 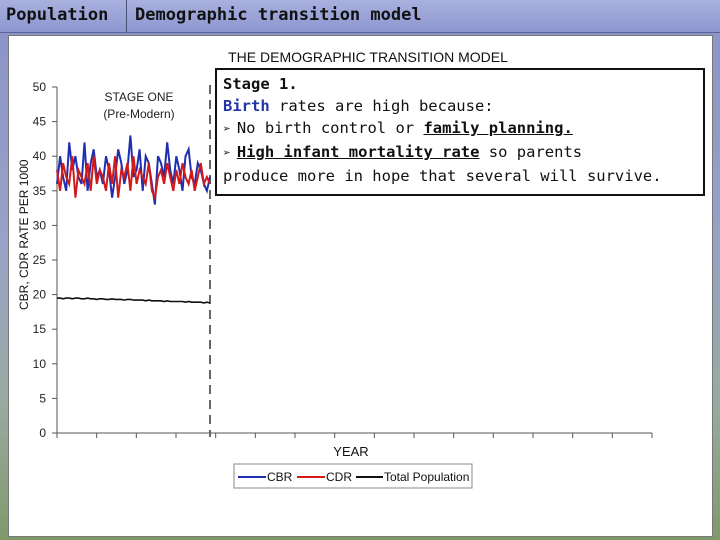 What do you see at coordinates (24, 234) in the screenshot?
I see `y-axis-label: CBR, CDR RATE PER 1000` at bounding box center [24, 234].